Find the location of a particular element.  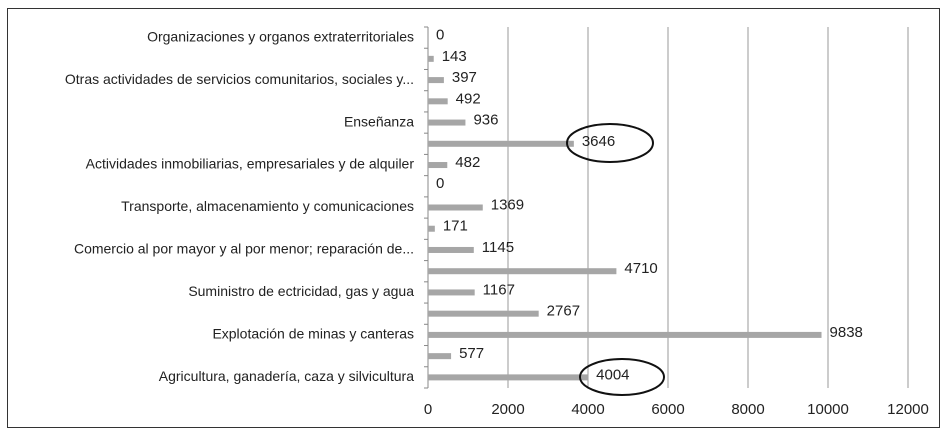

data-label: 577 is located at coordinates (471, 353).